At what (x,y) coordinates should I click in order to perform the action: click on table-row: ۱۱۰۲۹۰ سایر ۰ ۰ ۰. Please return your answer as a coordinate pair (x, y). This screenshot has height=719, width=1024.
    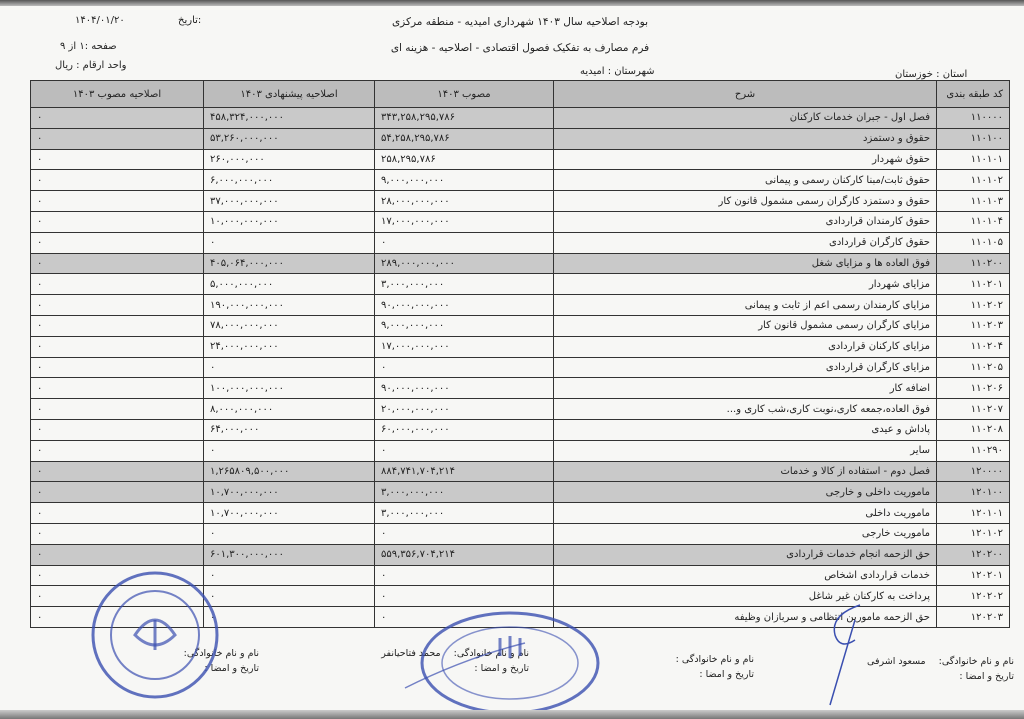
    Looking at the image, I should click on (520, 450).